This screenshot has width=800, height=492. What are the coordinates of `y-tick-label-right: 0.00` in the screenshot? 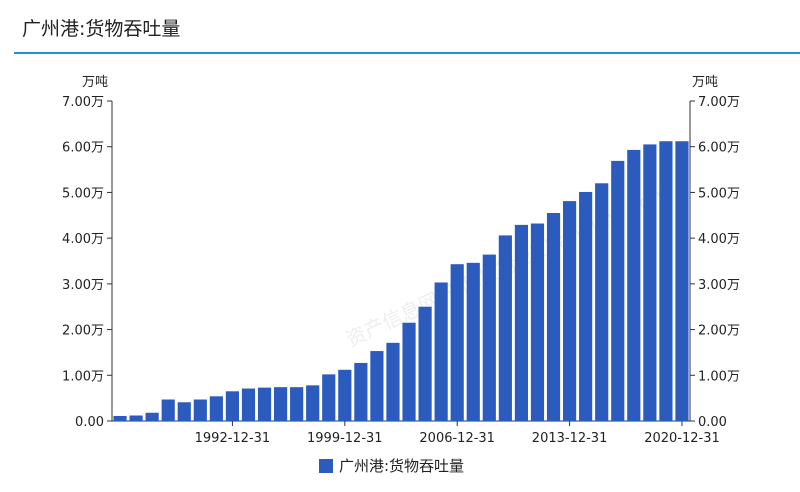 It's located at (712, 422).